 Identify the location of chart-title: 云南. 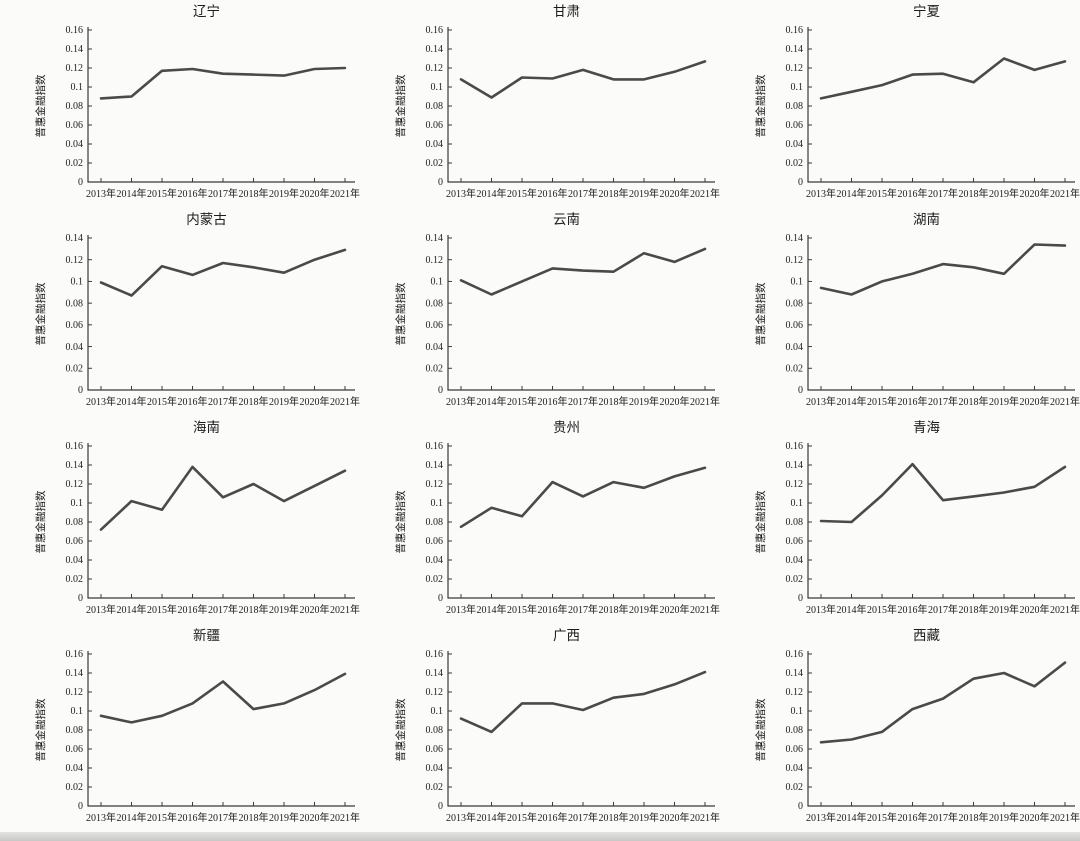
(566, 219).